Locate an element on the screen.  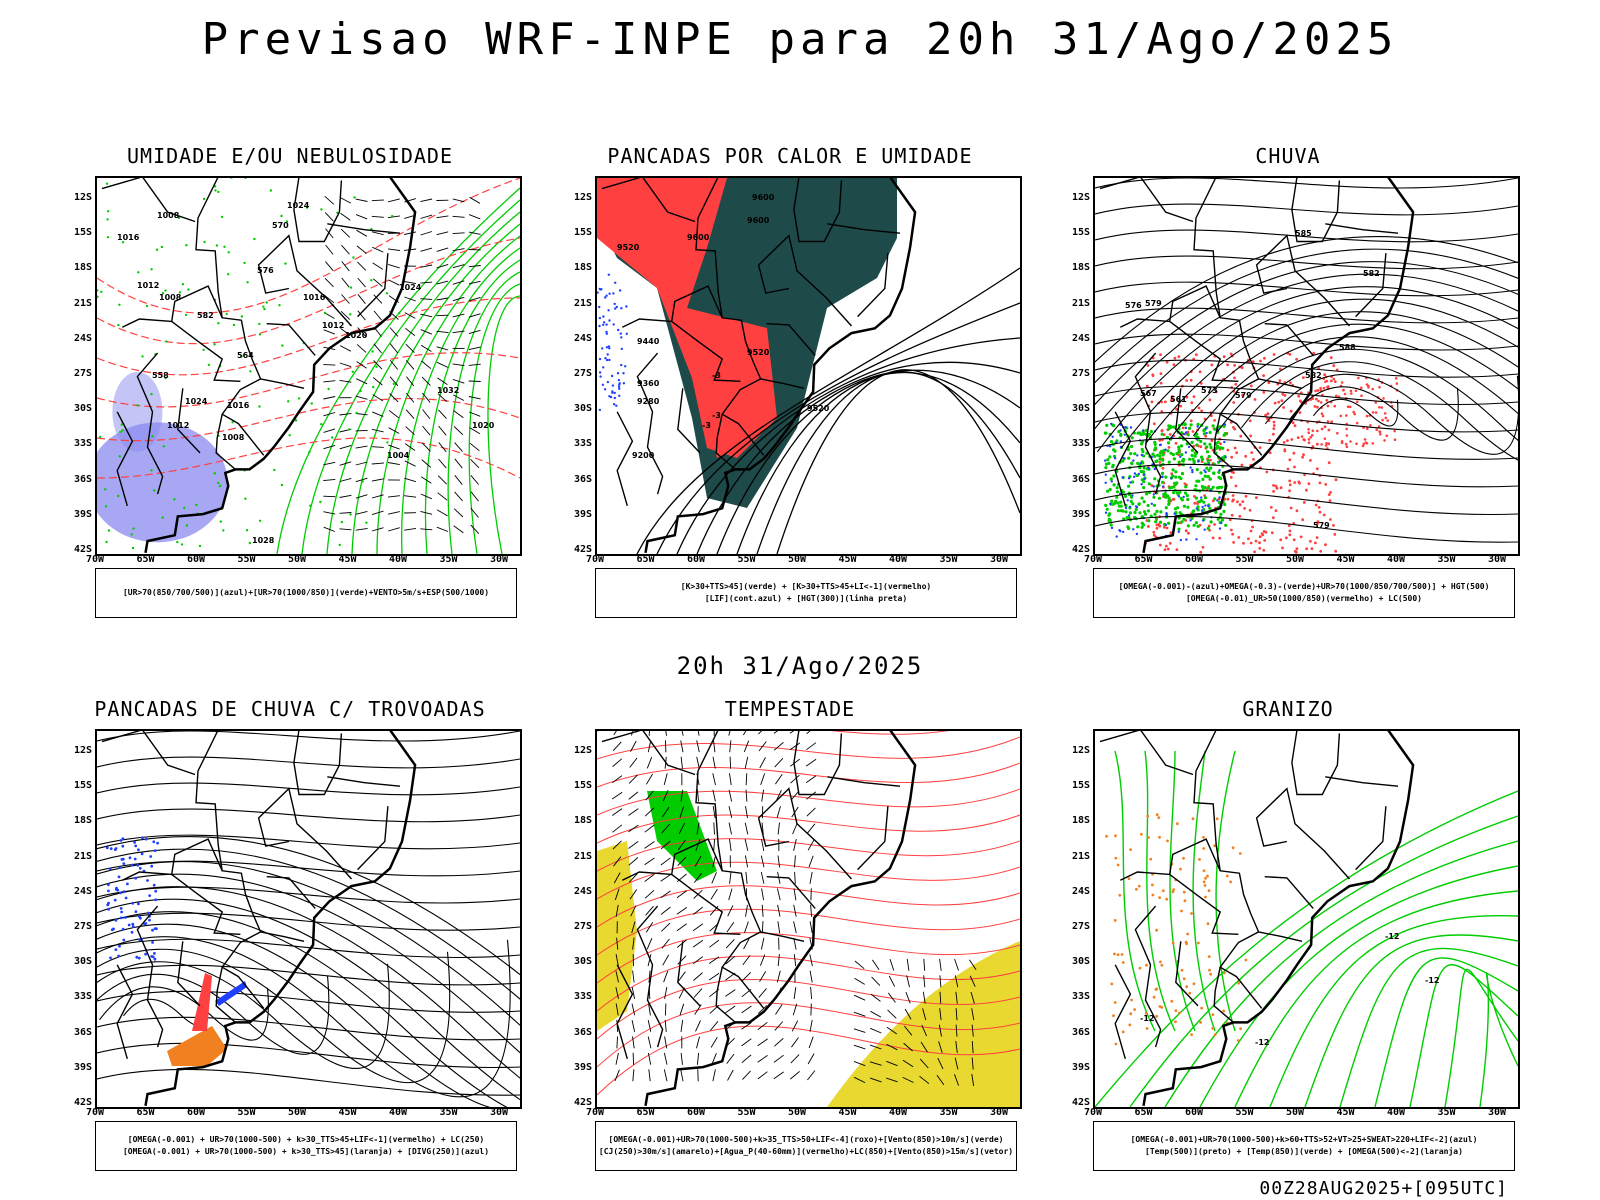
contour-label: 1020 is located at coordinates (356, 335).